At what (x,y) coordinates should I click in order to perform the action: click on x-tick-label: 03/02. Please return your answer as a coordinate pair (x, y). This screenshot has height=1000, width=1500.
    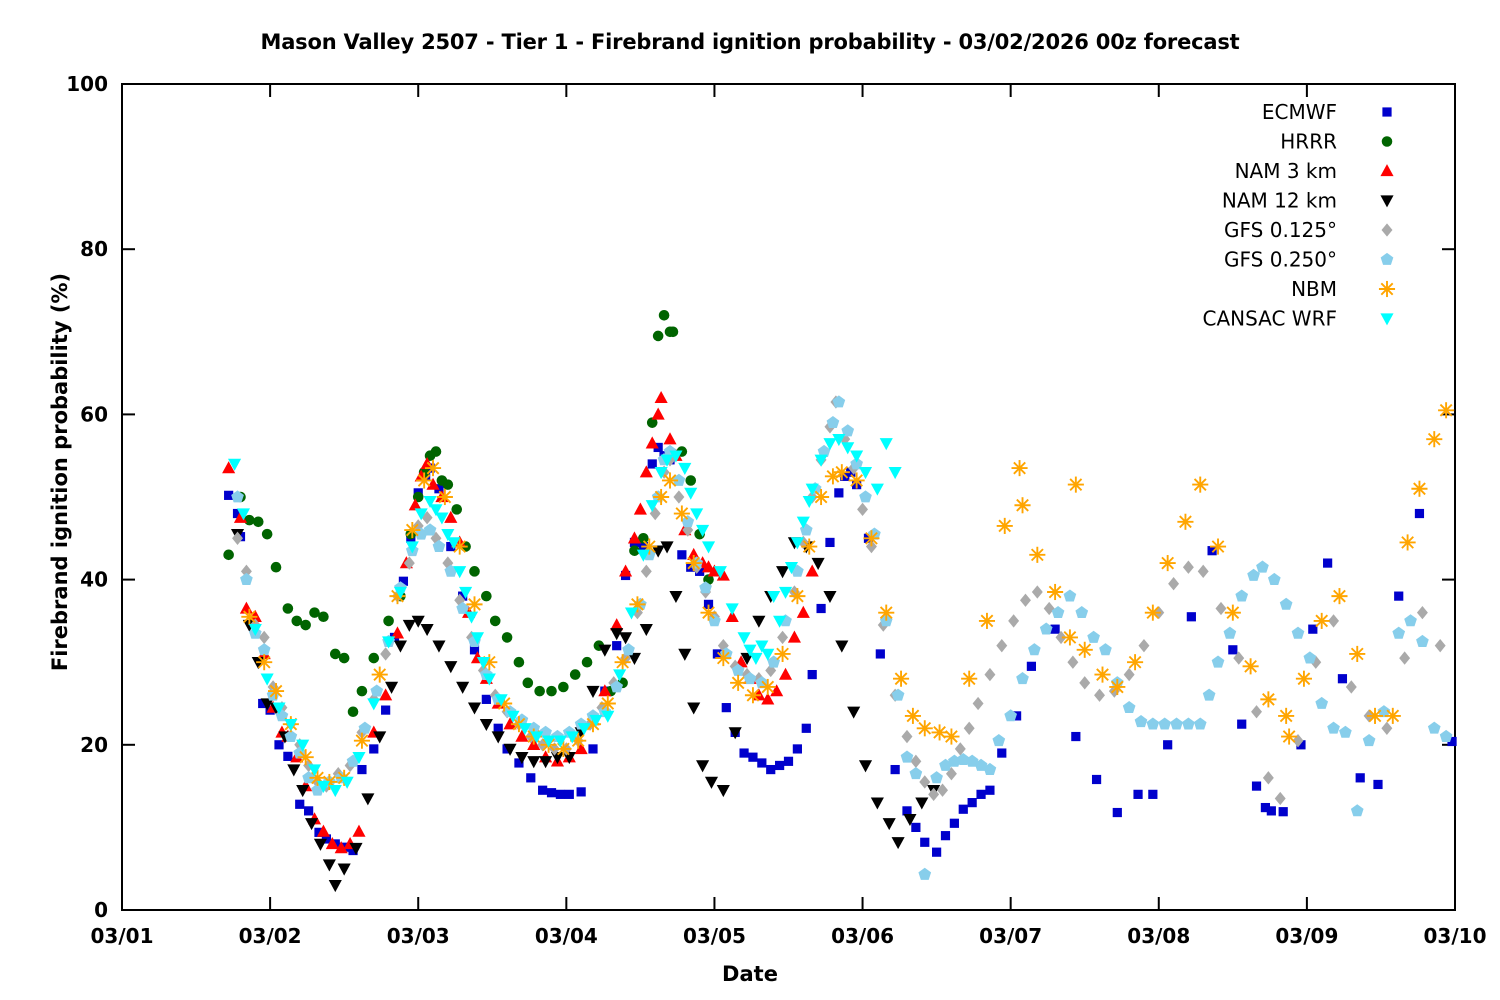
    Looking at the image, I should click on (270, 936).